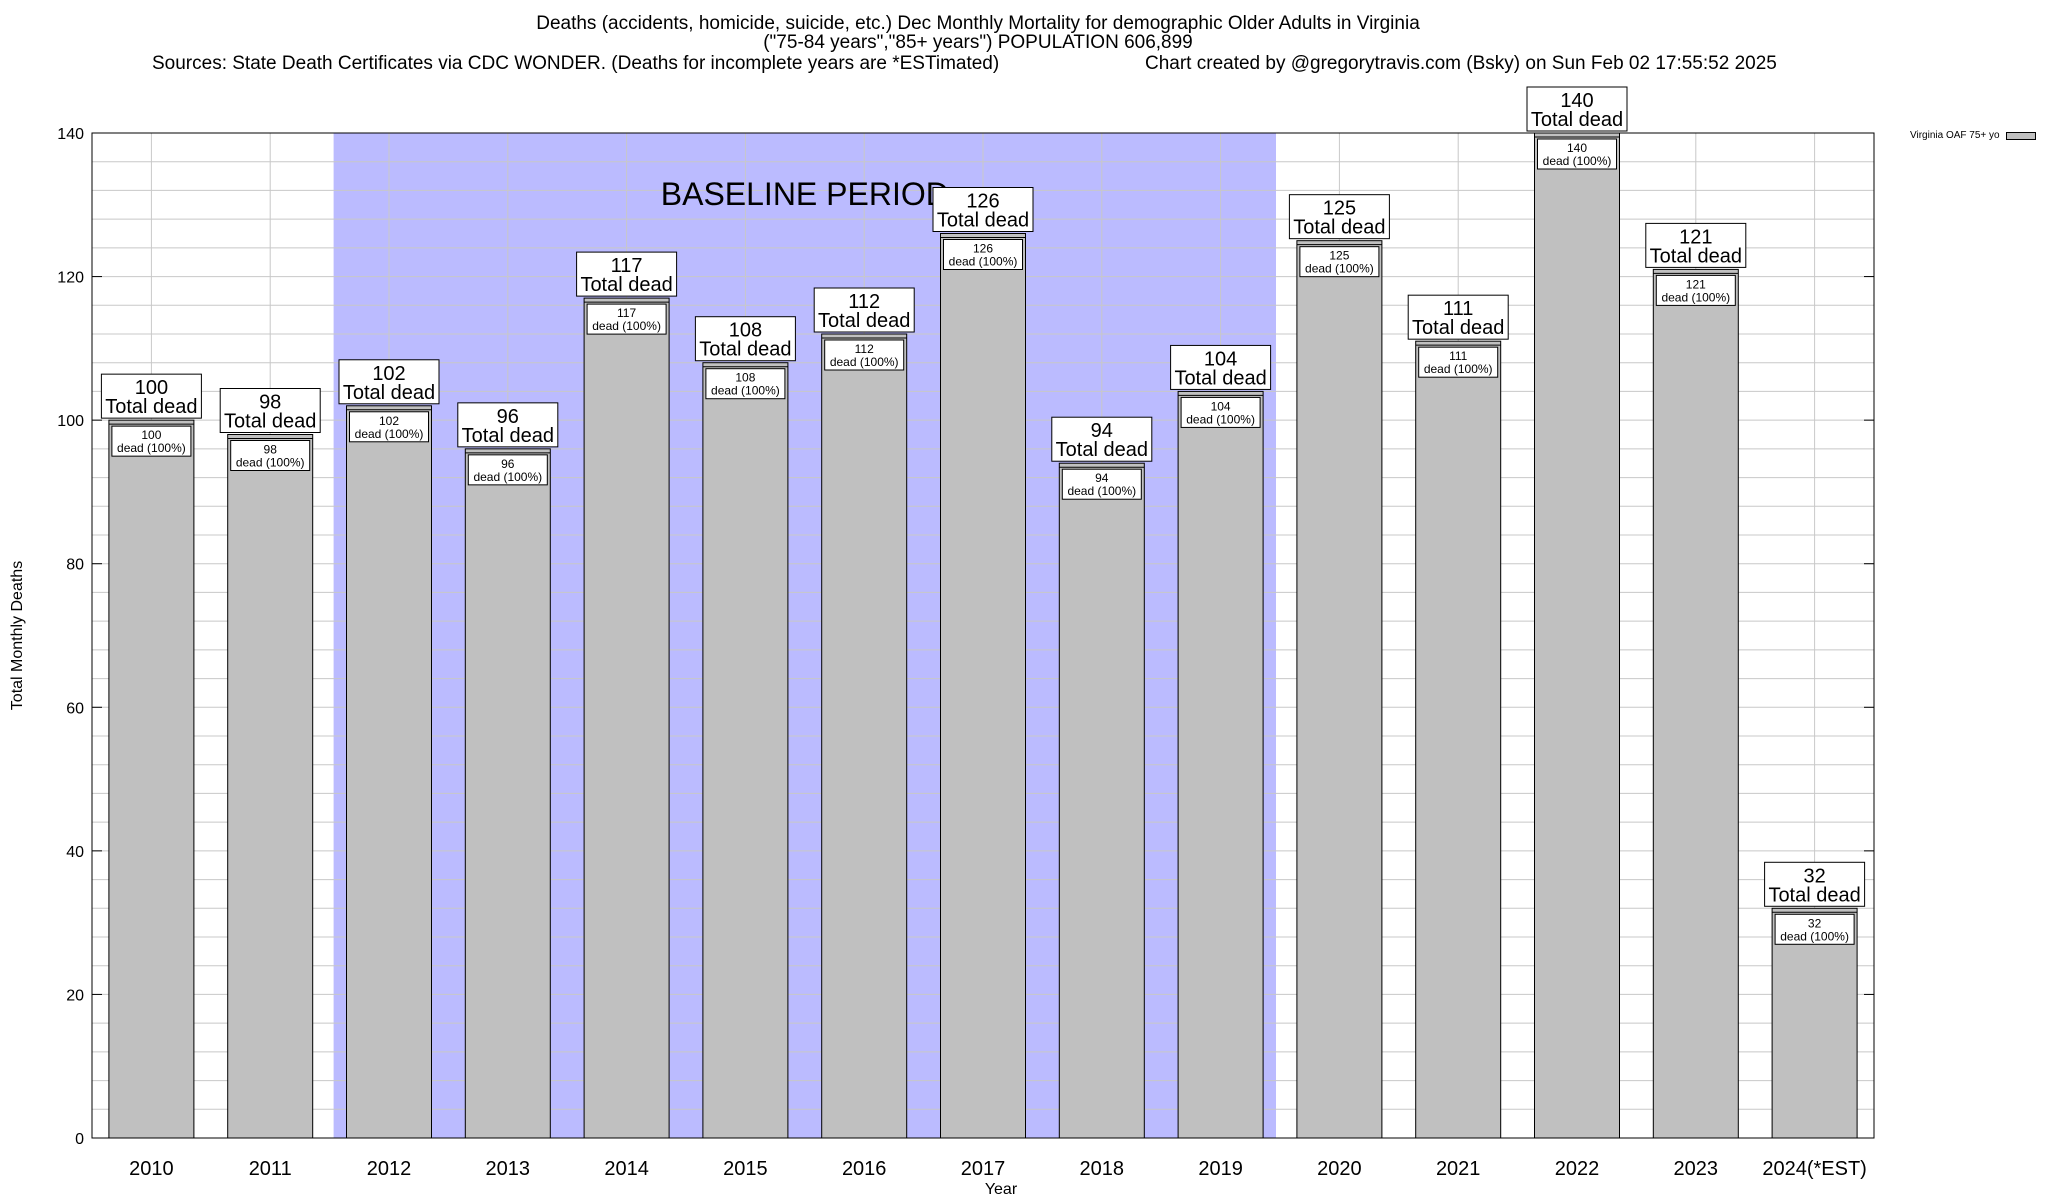 The height and width of the screenshot is (1200, 2048). I want to click on total-value-label: 100, so click(151, 388).